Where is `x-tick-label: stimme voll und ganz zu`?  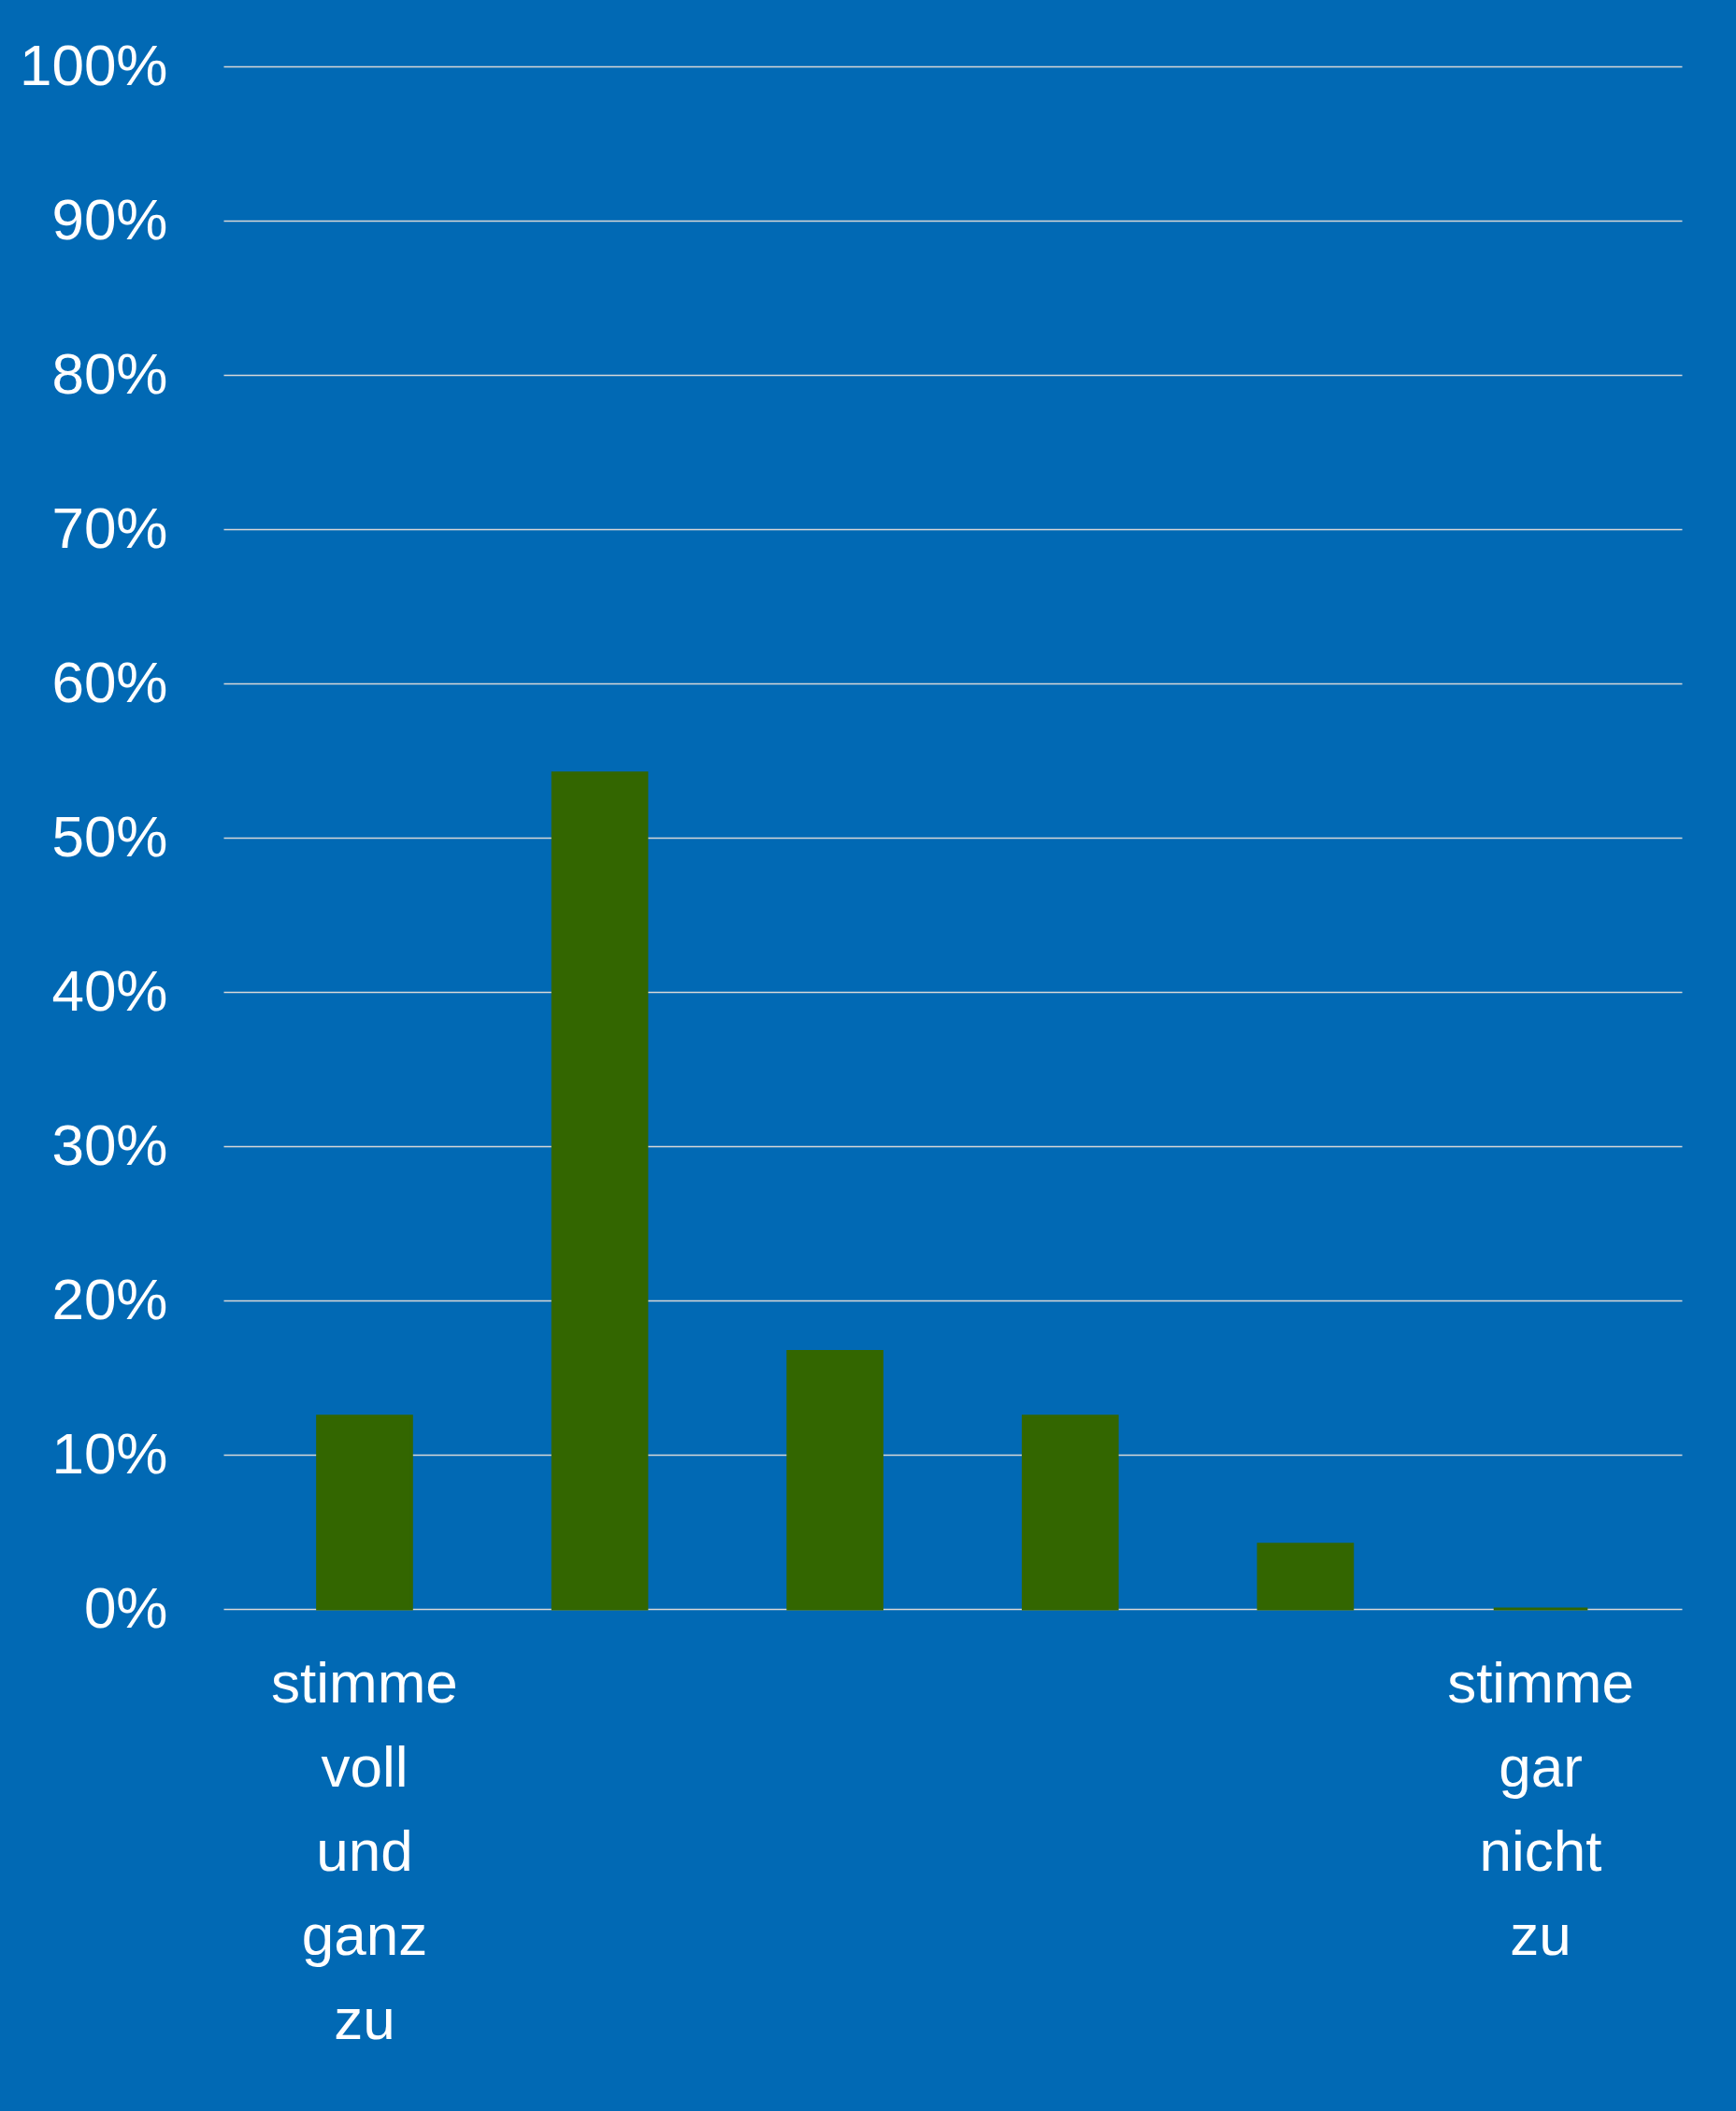 x-tick-label: stimme voll und ganz zu is located at coordinates (364, 1850).